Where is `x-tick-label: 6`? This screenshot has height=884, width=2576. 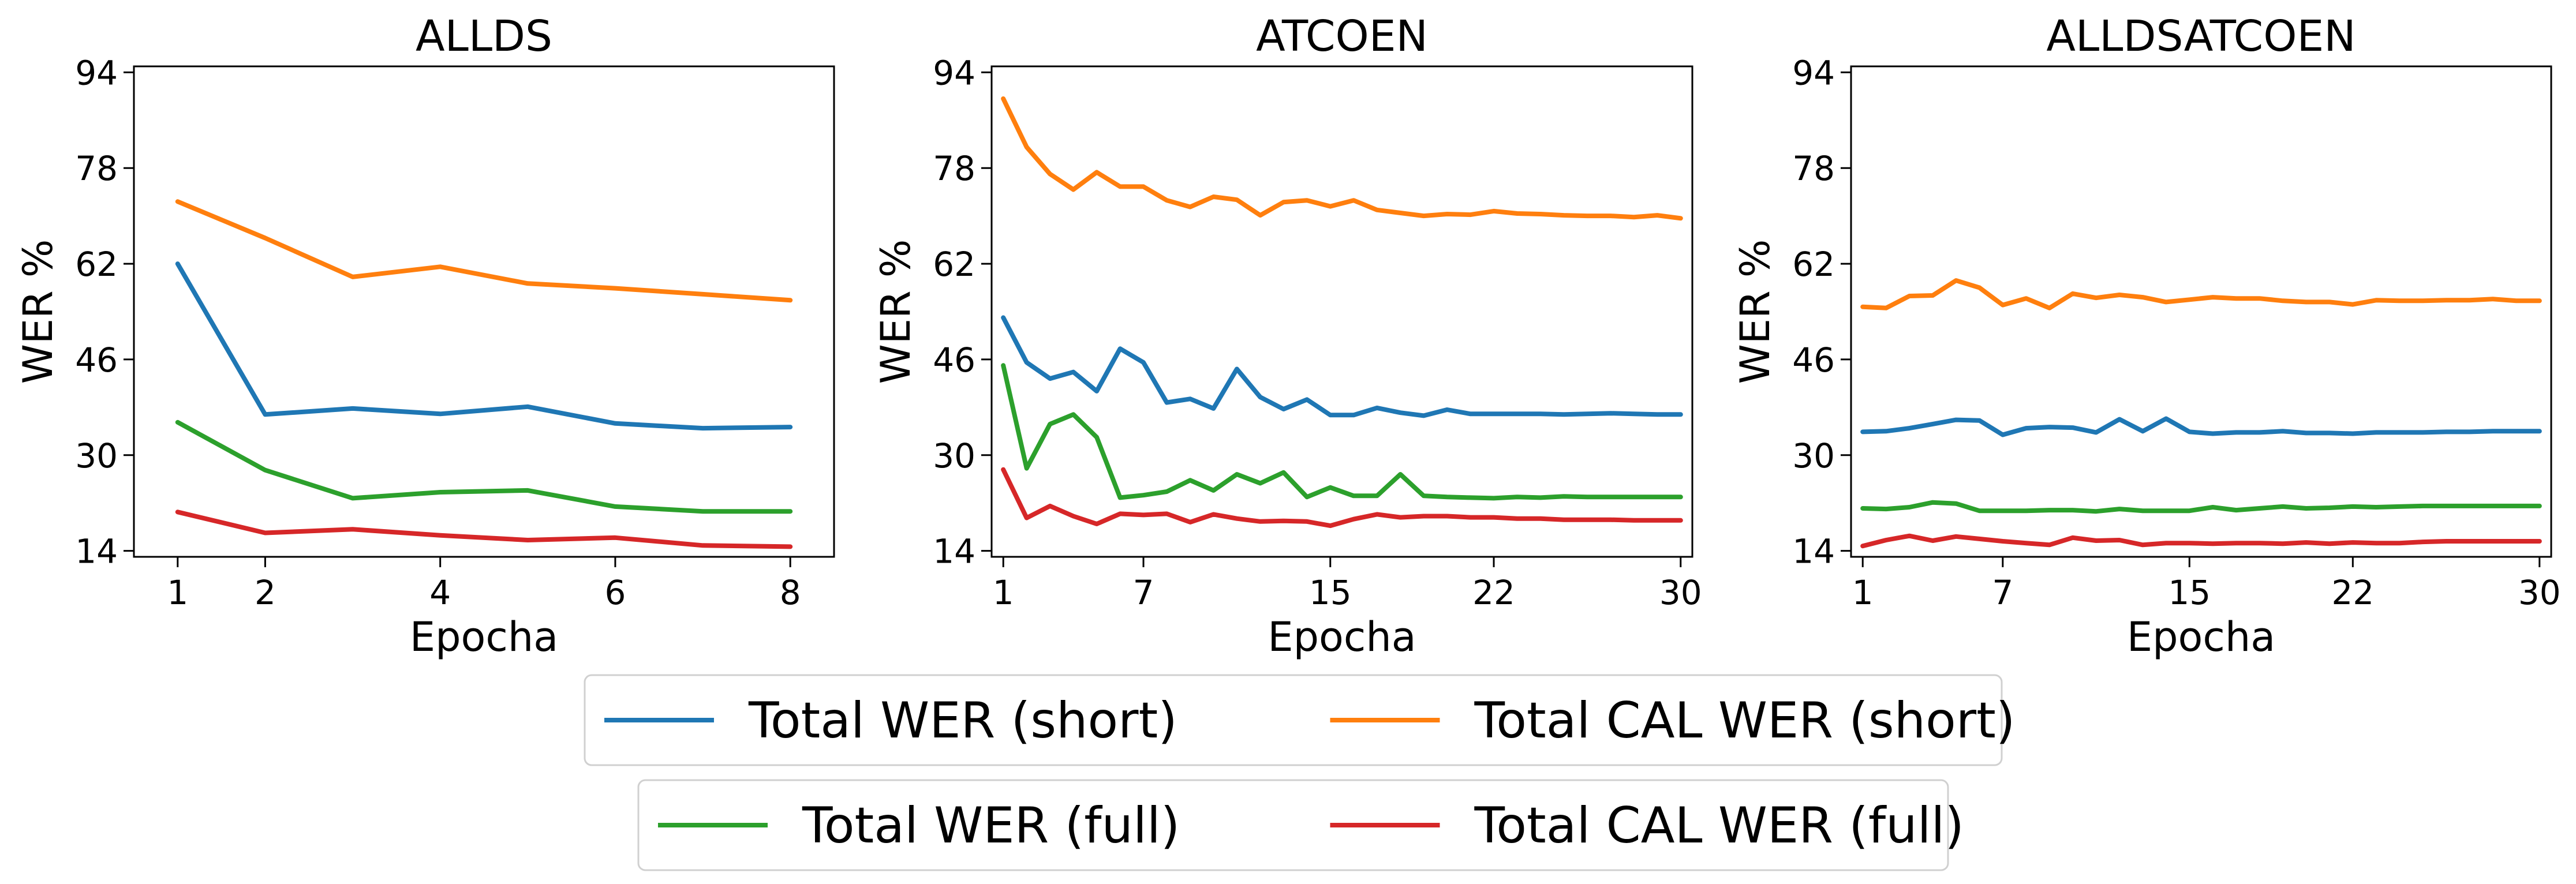
x-tick-label: 6 is located at coordinates (615, 592).